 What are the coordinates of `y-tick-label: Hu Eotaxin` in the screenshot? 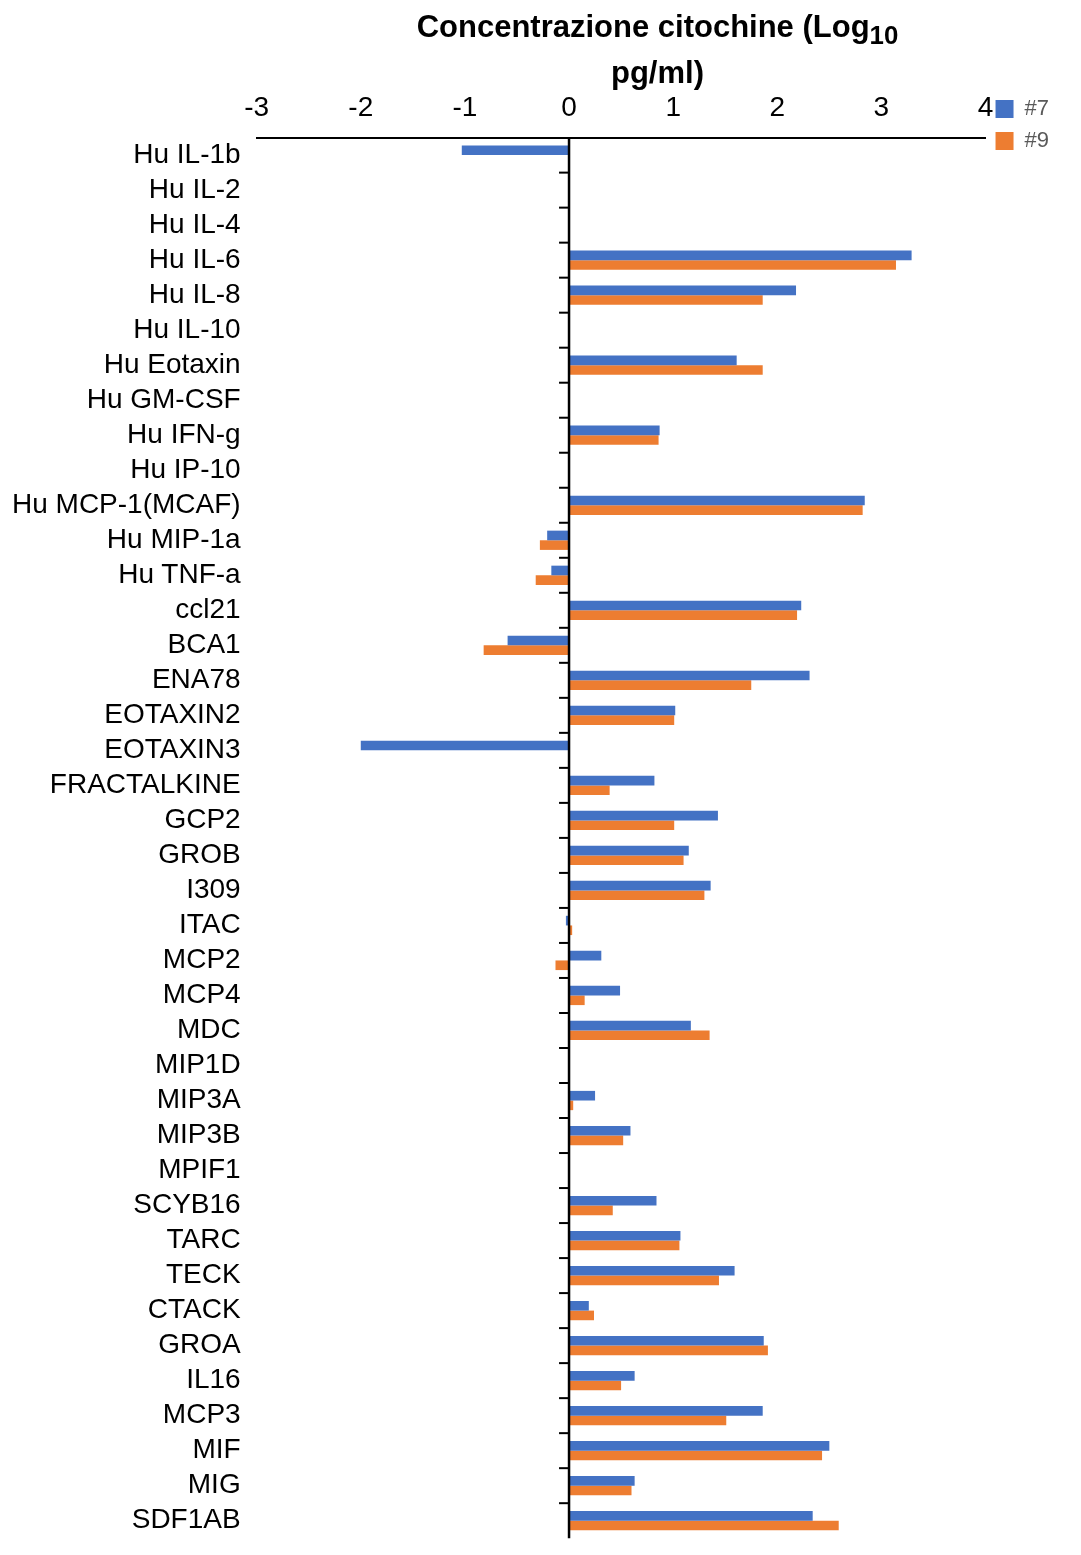 It's located at (172, 363).